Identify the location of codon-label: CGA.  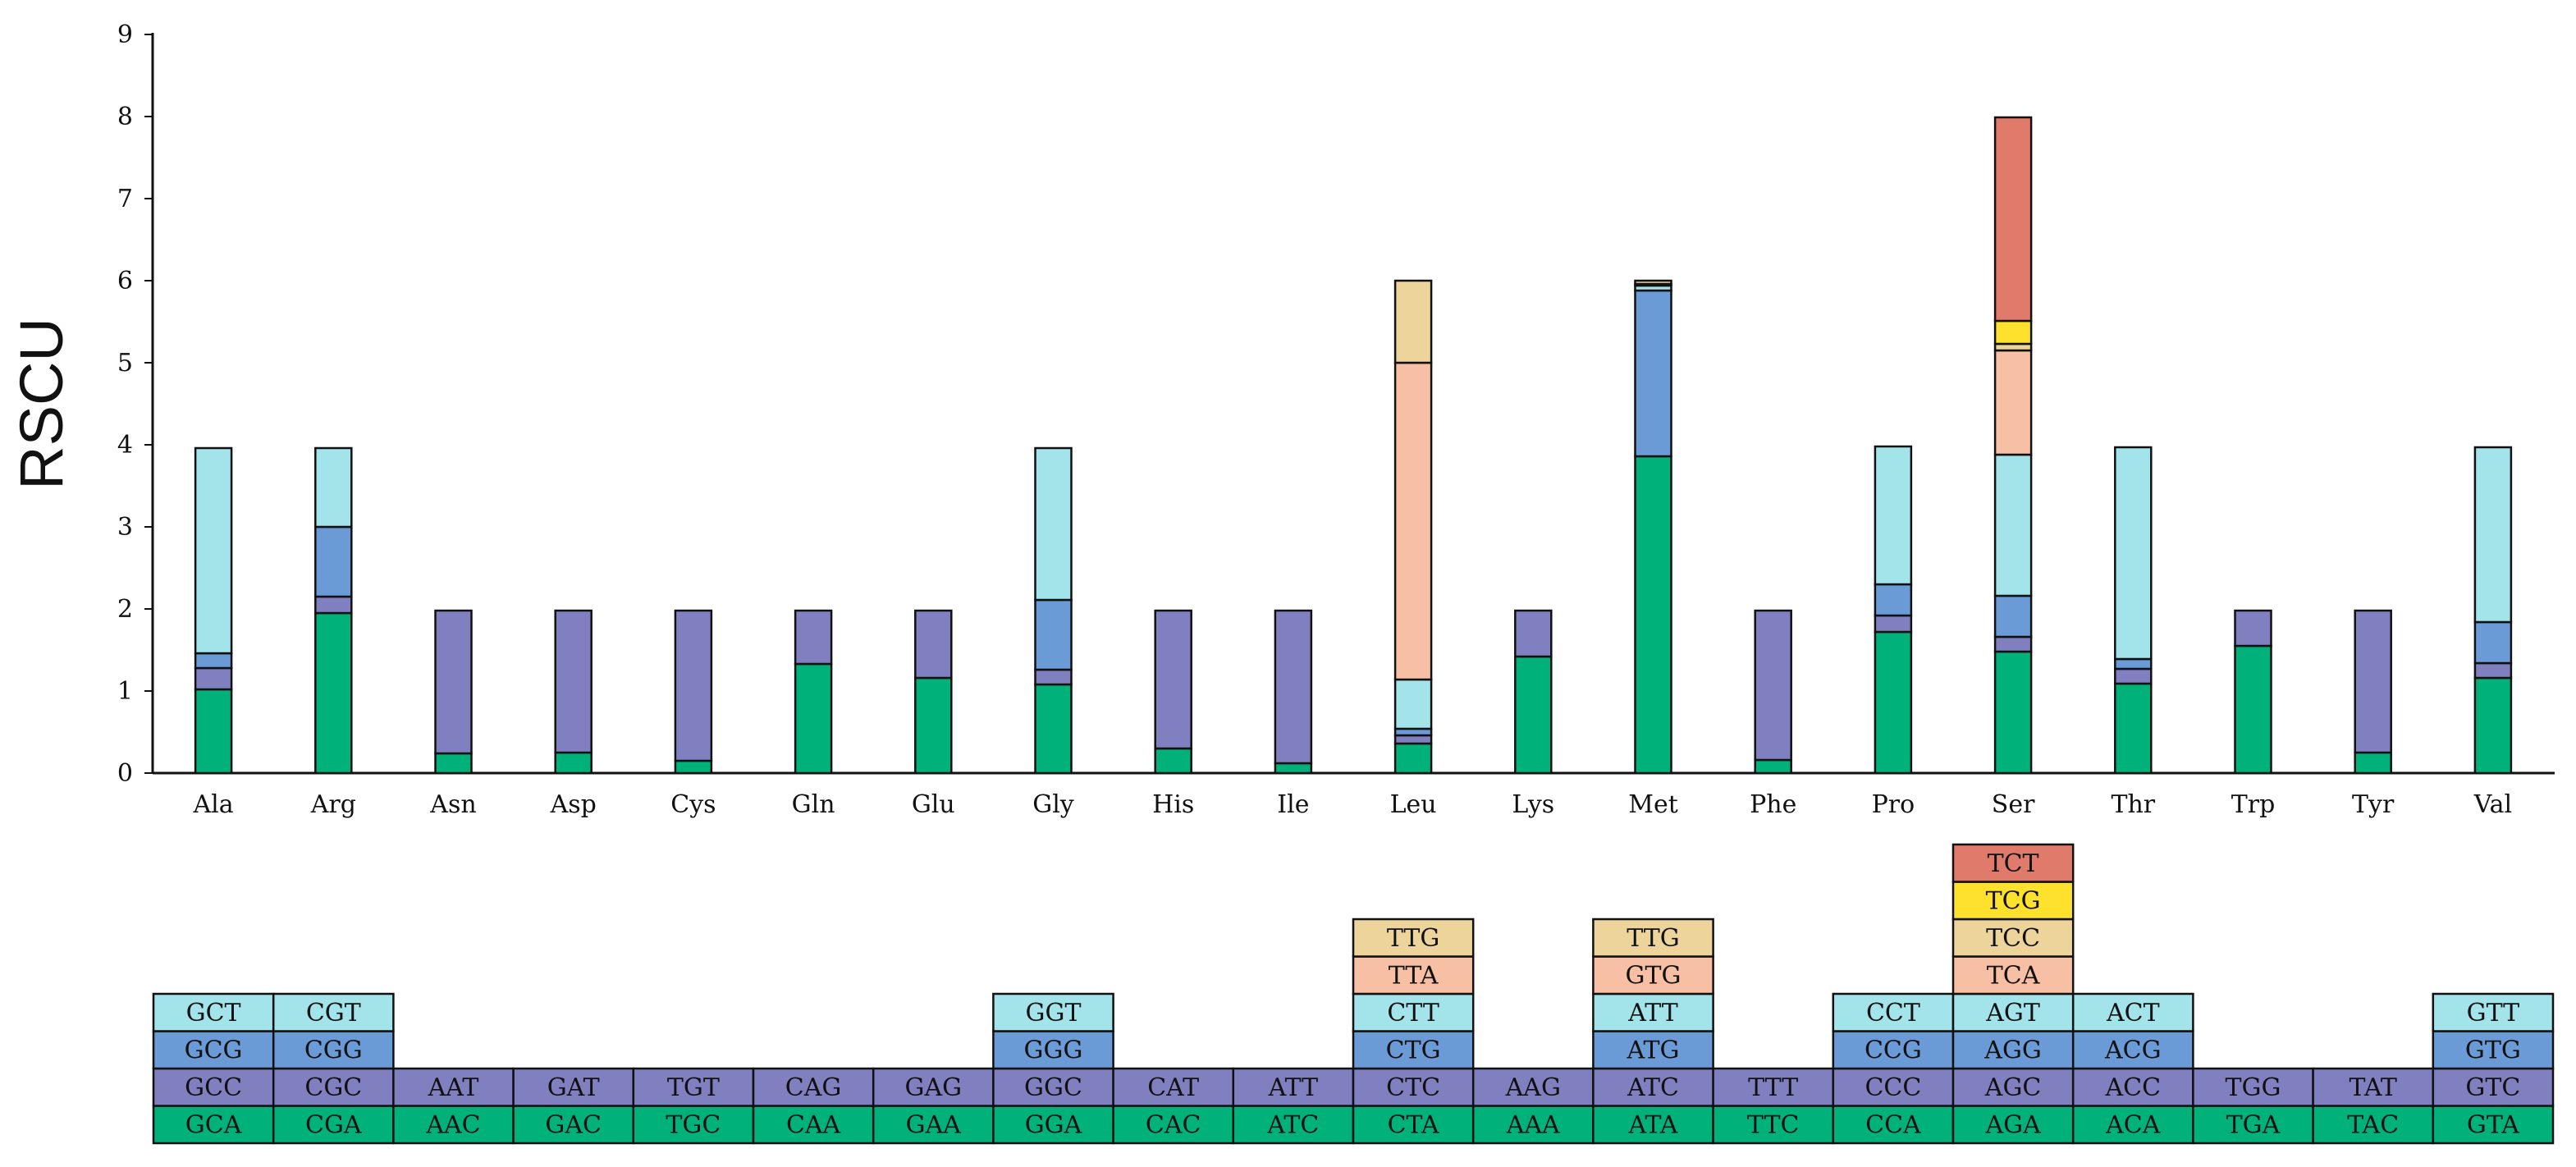
(333, 1124).